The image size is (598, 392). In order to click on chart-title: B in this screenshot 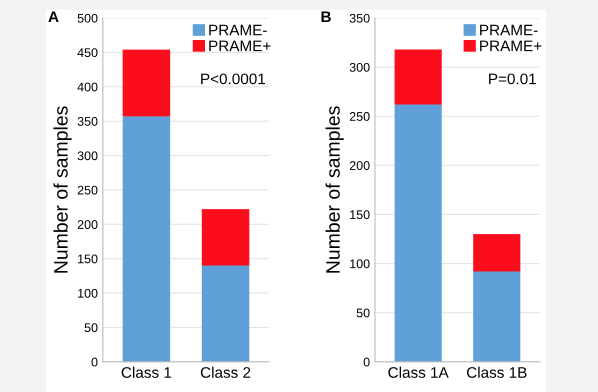, I will do `click(326, 16)`.